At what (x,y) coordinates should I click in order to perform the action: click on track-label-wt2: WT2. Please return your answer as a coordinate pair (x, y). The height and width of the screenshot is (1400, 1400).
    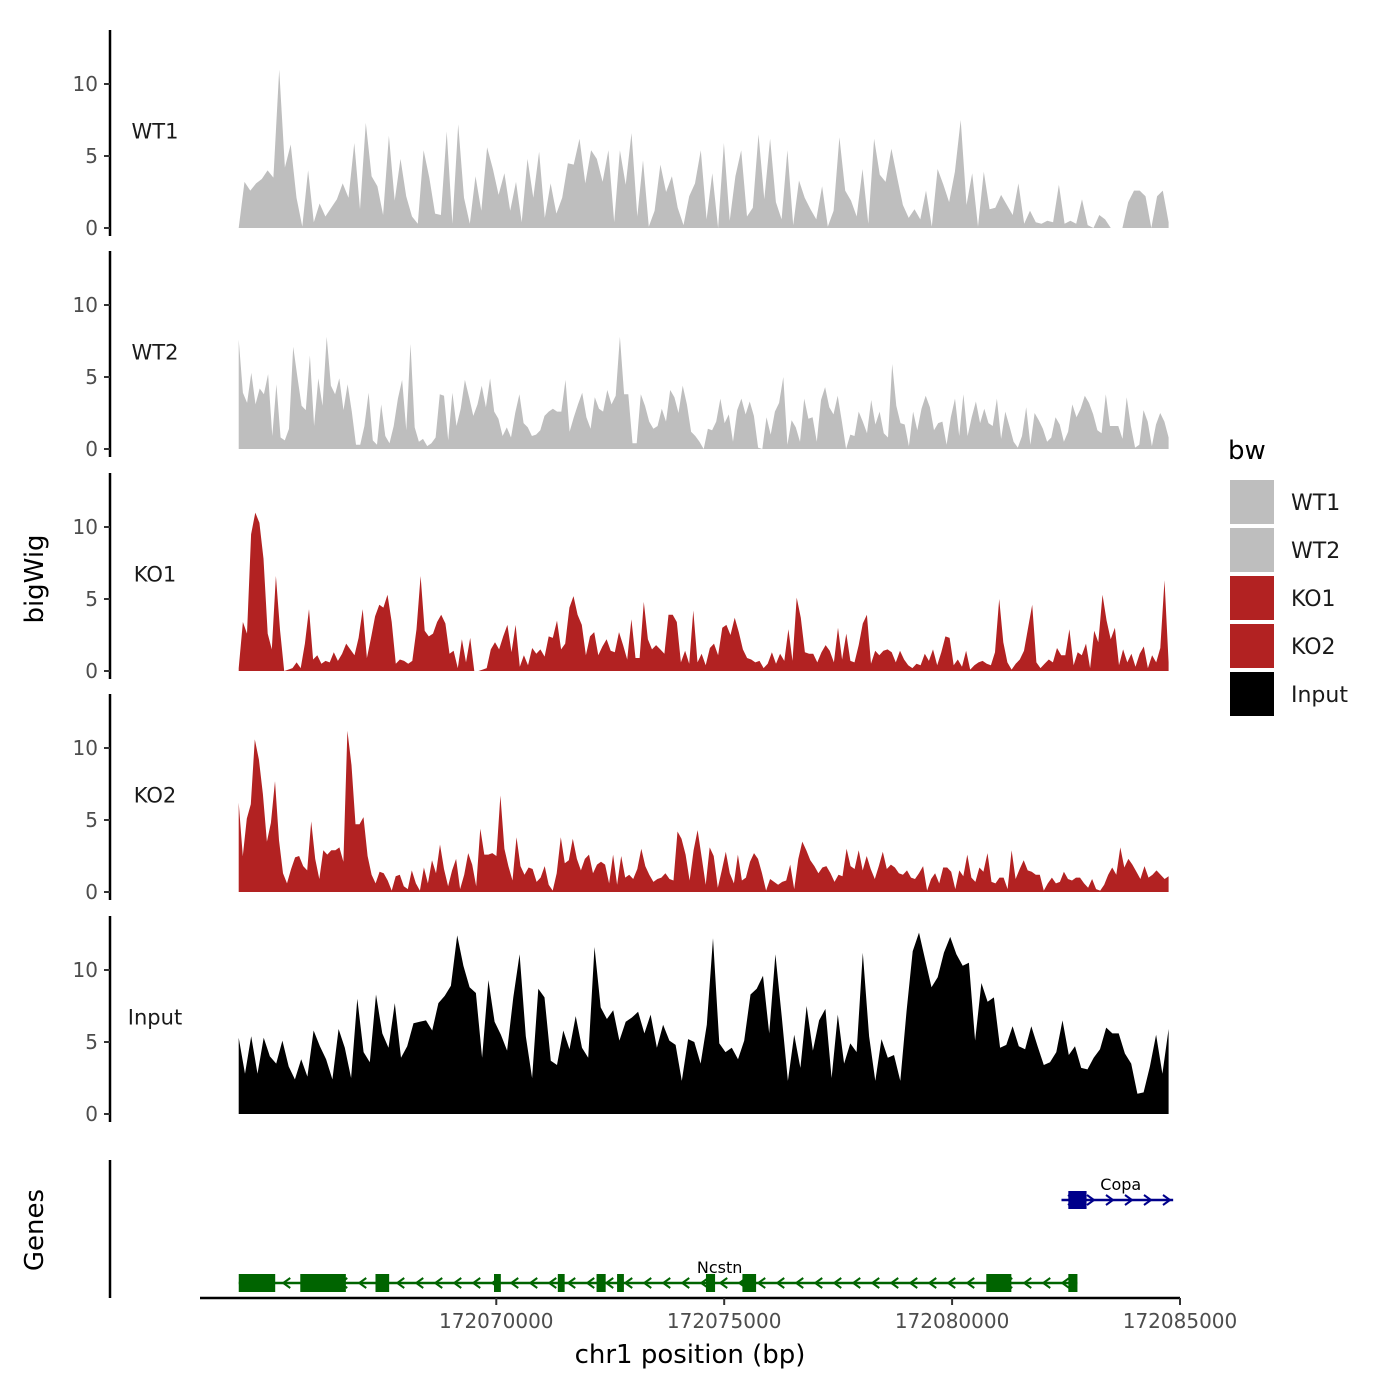
    Looking at the image, I should click on (155, 353).